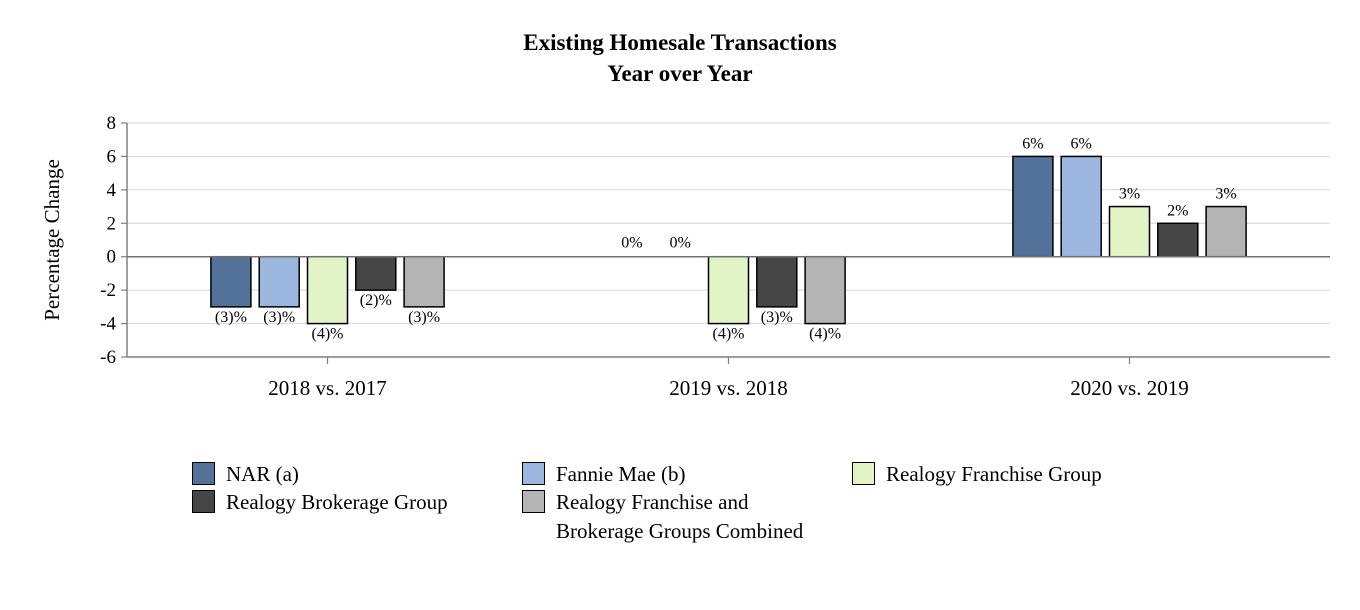  I want to click on y-tick-label: 8, so click(112, 123).